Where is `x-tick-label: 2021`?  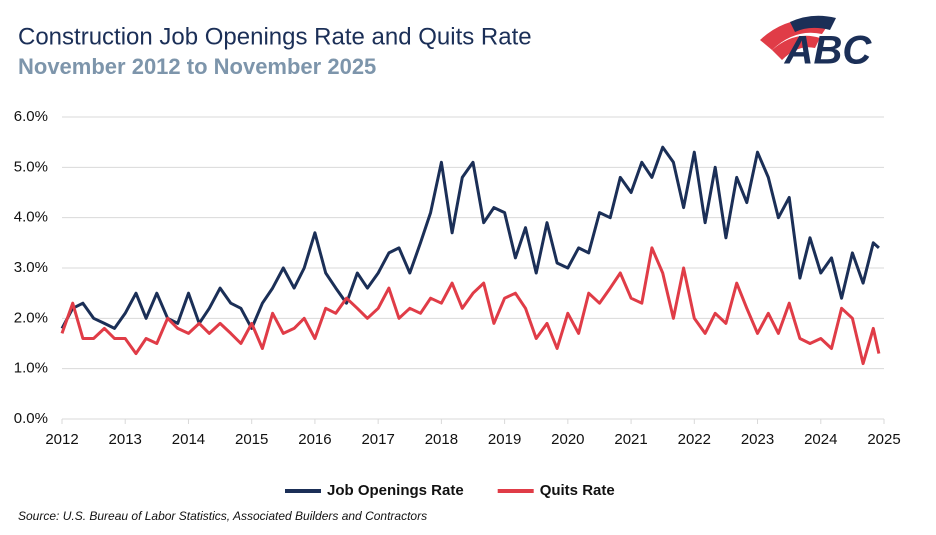 x-tick-label: 2021 is located at coordinates (630, 439).